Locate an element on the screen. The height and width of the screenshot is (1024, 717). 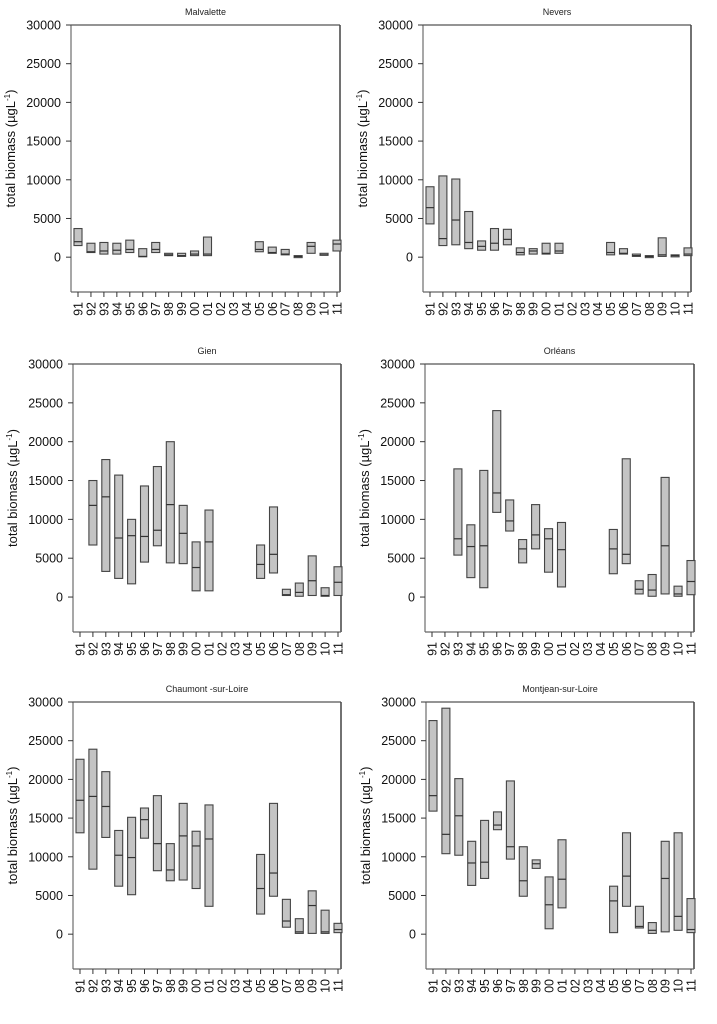
panel-title: Orléans is located at coordinates (560, 351).